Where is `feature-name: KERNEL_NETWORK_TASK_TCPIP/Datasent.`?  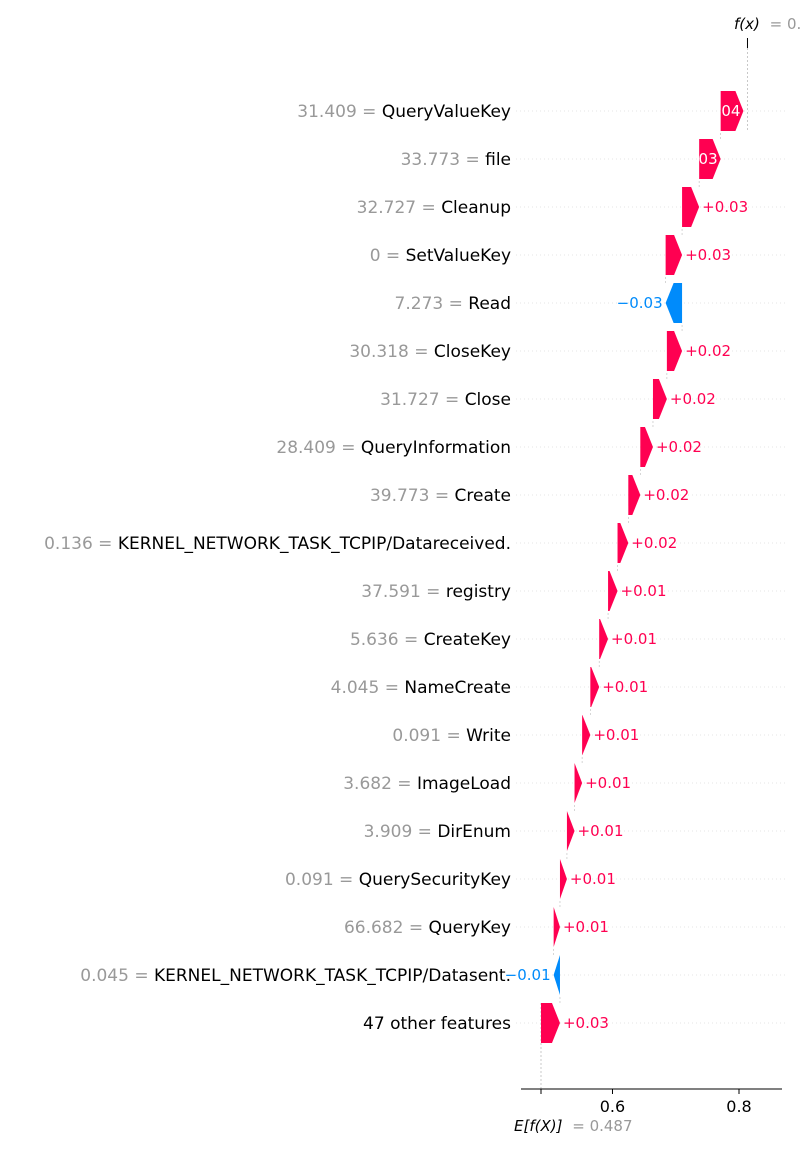 feature-name: KERNEL_NETWORK_TASK_TCPIP/Datasent. is located at coordinates (332, 976).